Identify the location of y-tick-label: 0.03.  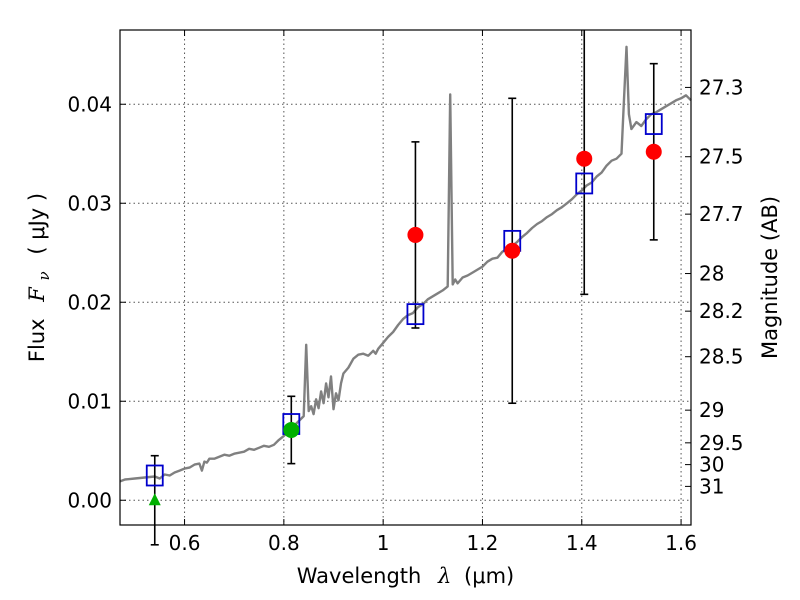
(89, 203).